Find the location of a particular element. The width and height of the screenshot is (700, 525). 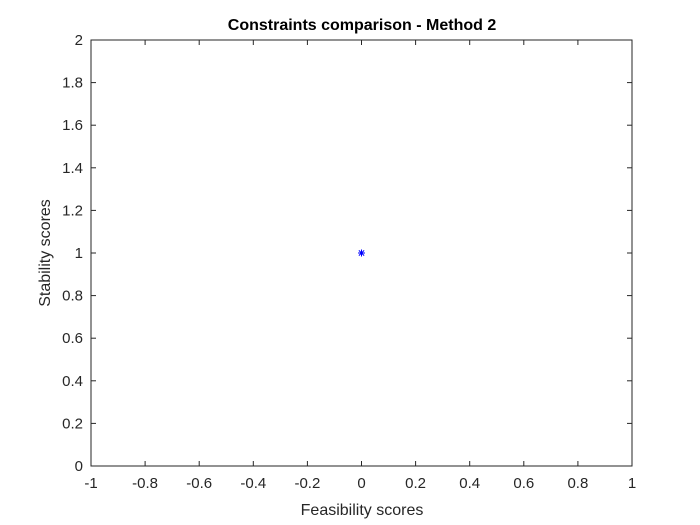

data-points is located at coordinates (361, 253).